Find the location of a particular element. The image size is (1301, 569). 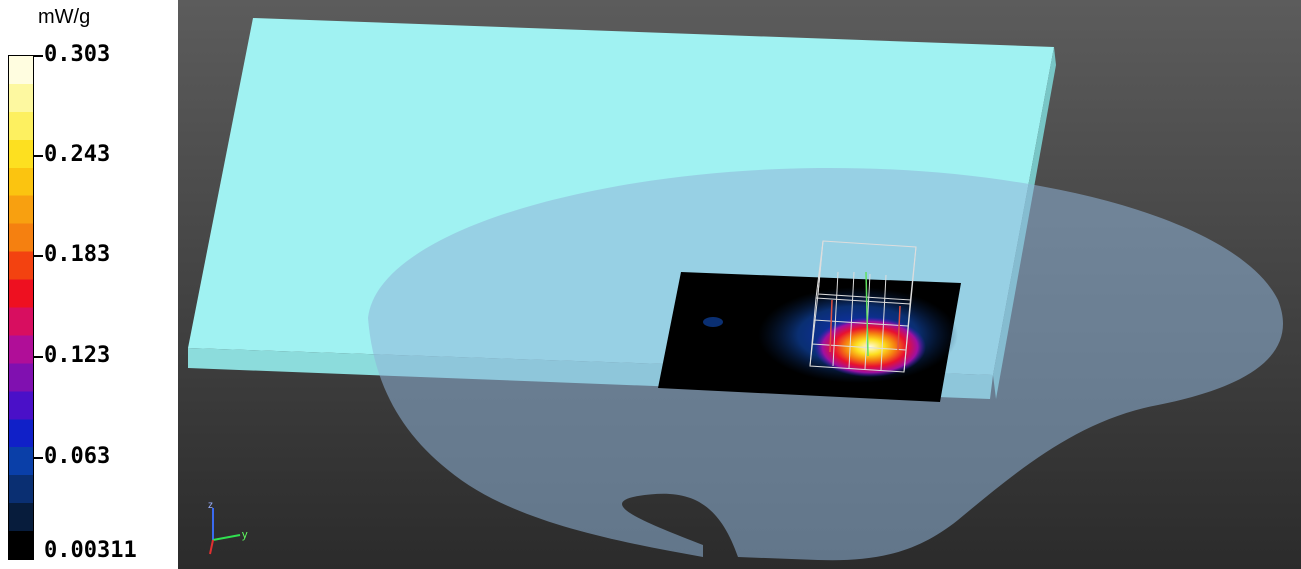

axis-label-z: z is located at coordinates (210, 505).